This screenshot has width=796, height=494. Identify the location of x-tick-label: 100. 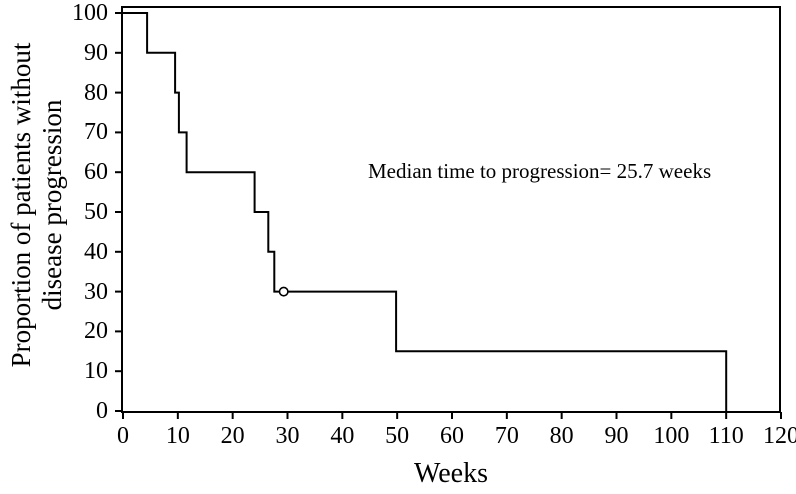
(671, 436).